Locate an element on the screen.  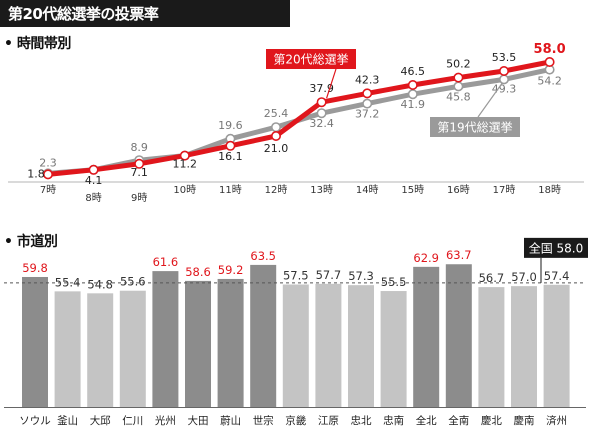
bar-category-label: 京畿 is located at coordinates (295, 420).